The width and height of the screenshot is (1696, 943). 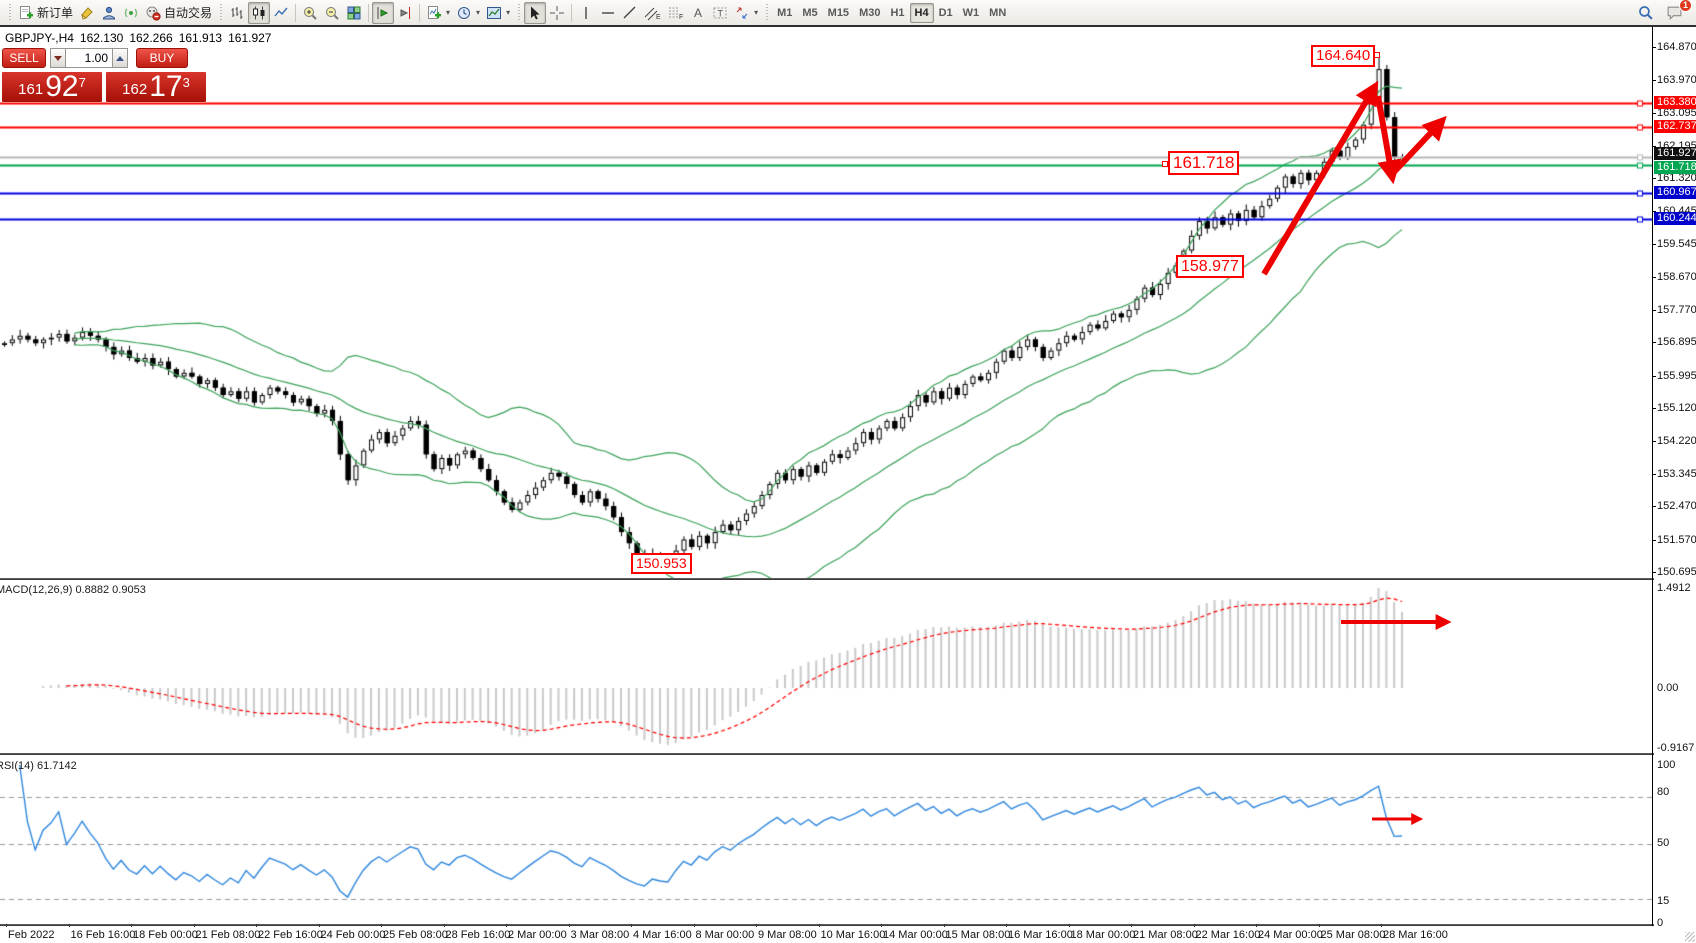 I want to click on price-axis-tick: 152.470, so click(x=1674, y=506).